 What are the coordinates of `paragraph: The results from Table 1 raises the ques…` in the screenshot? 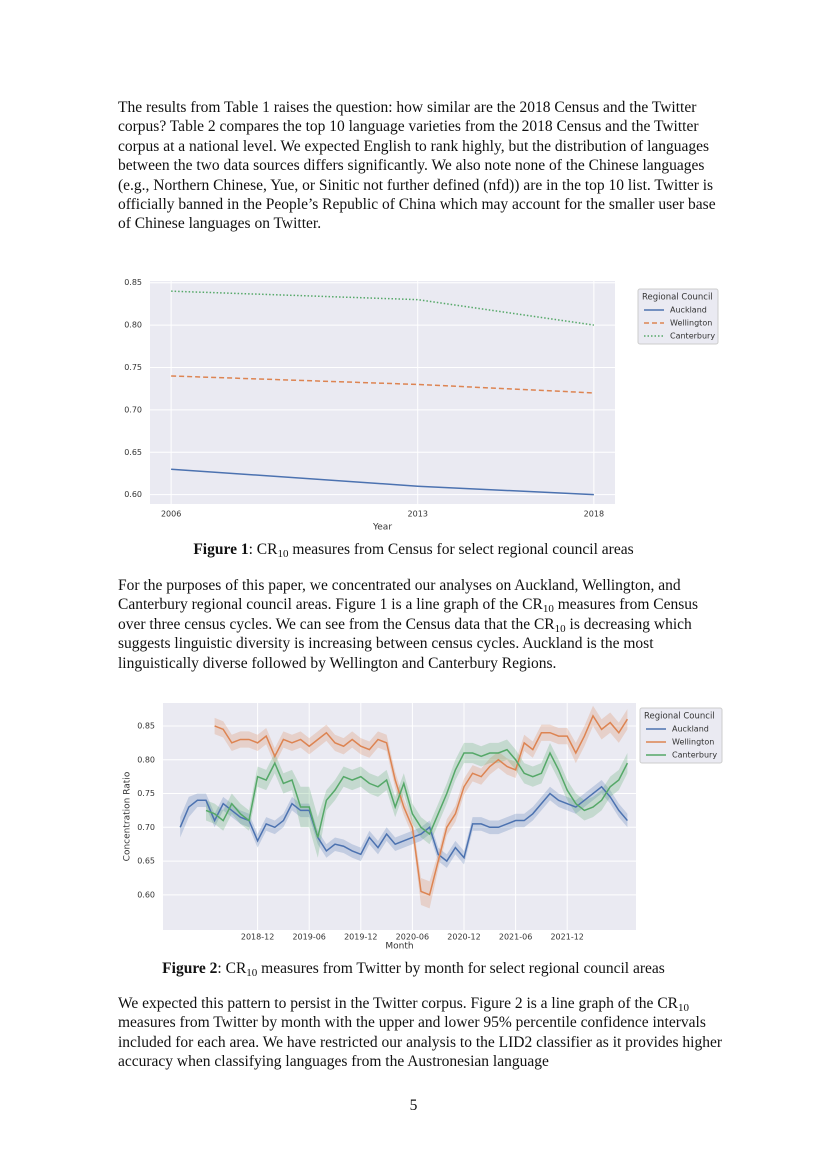 It's located at (421, 166).